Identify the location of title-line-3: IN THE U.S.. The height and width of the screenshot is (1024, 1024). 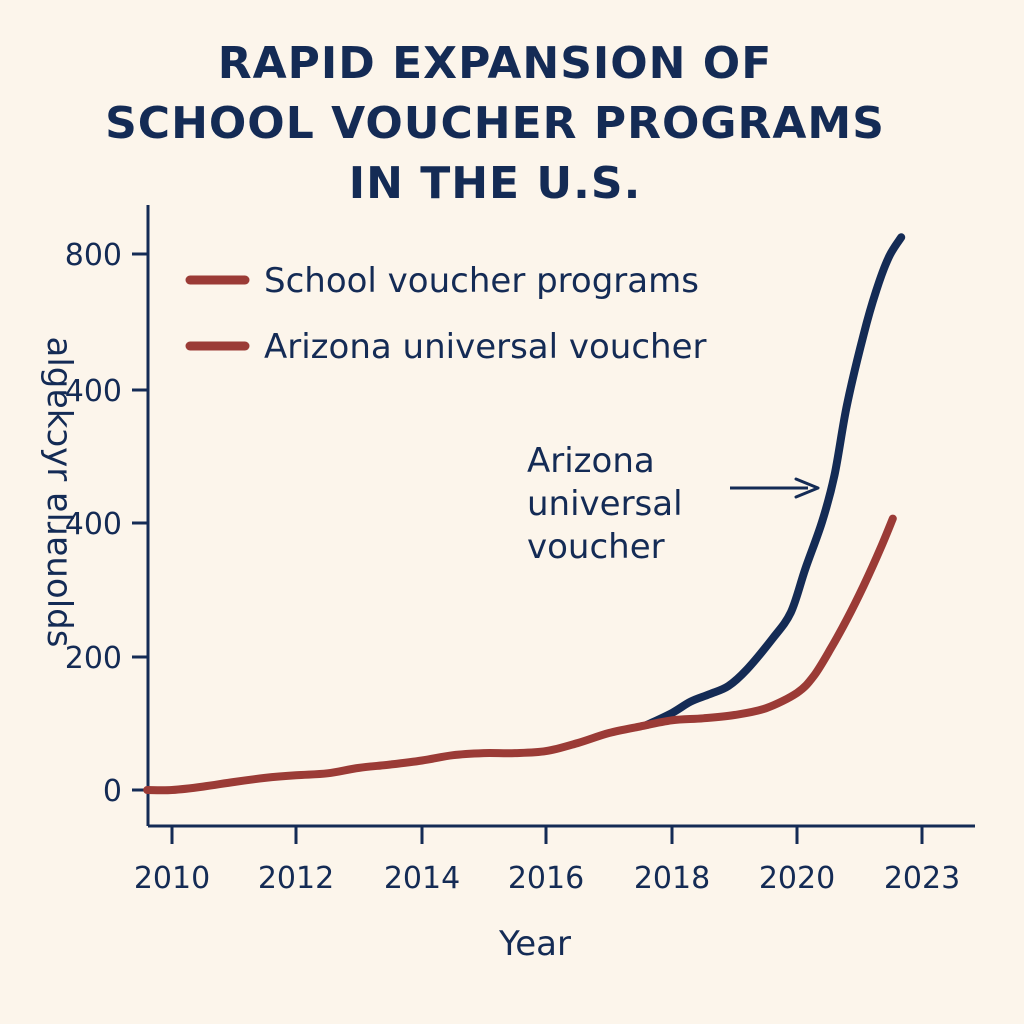
(495, 183).